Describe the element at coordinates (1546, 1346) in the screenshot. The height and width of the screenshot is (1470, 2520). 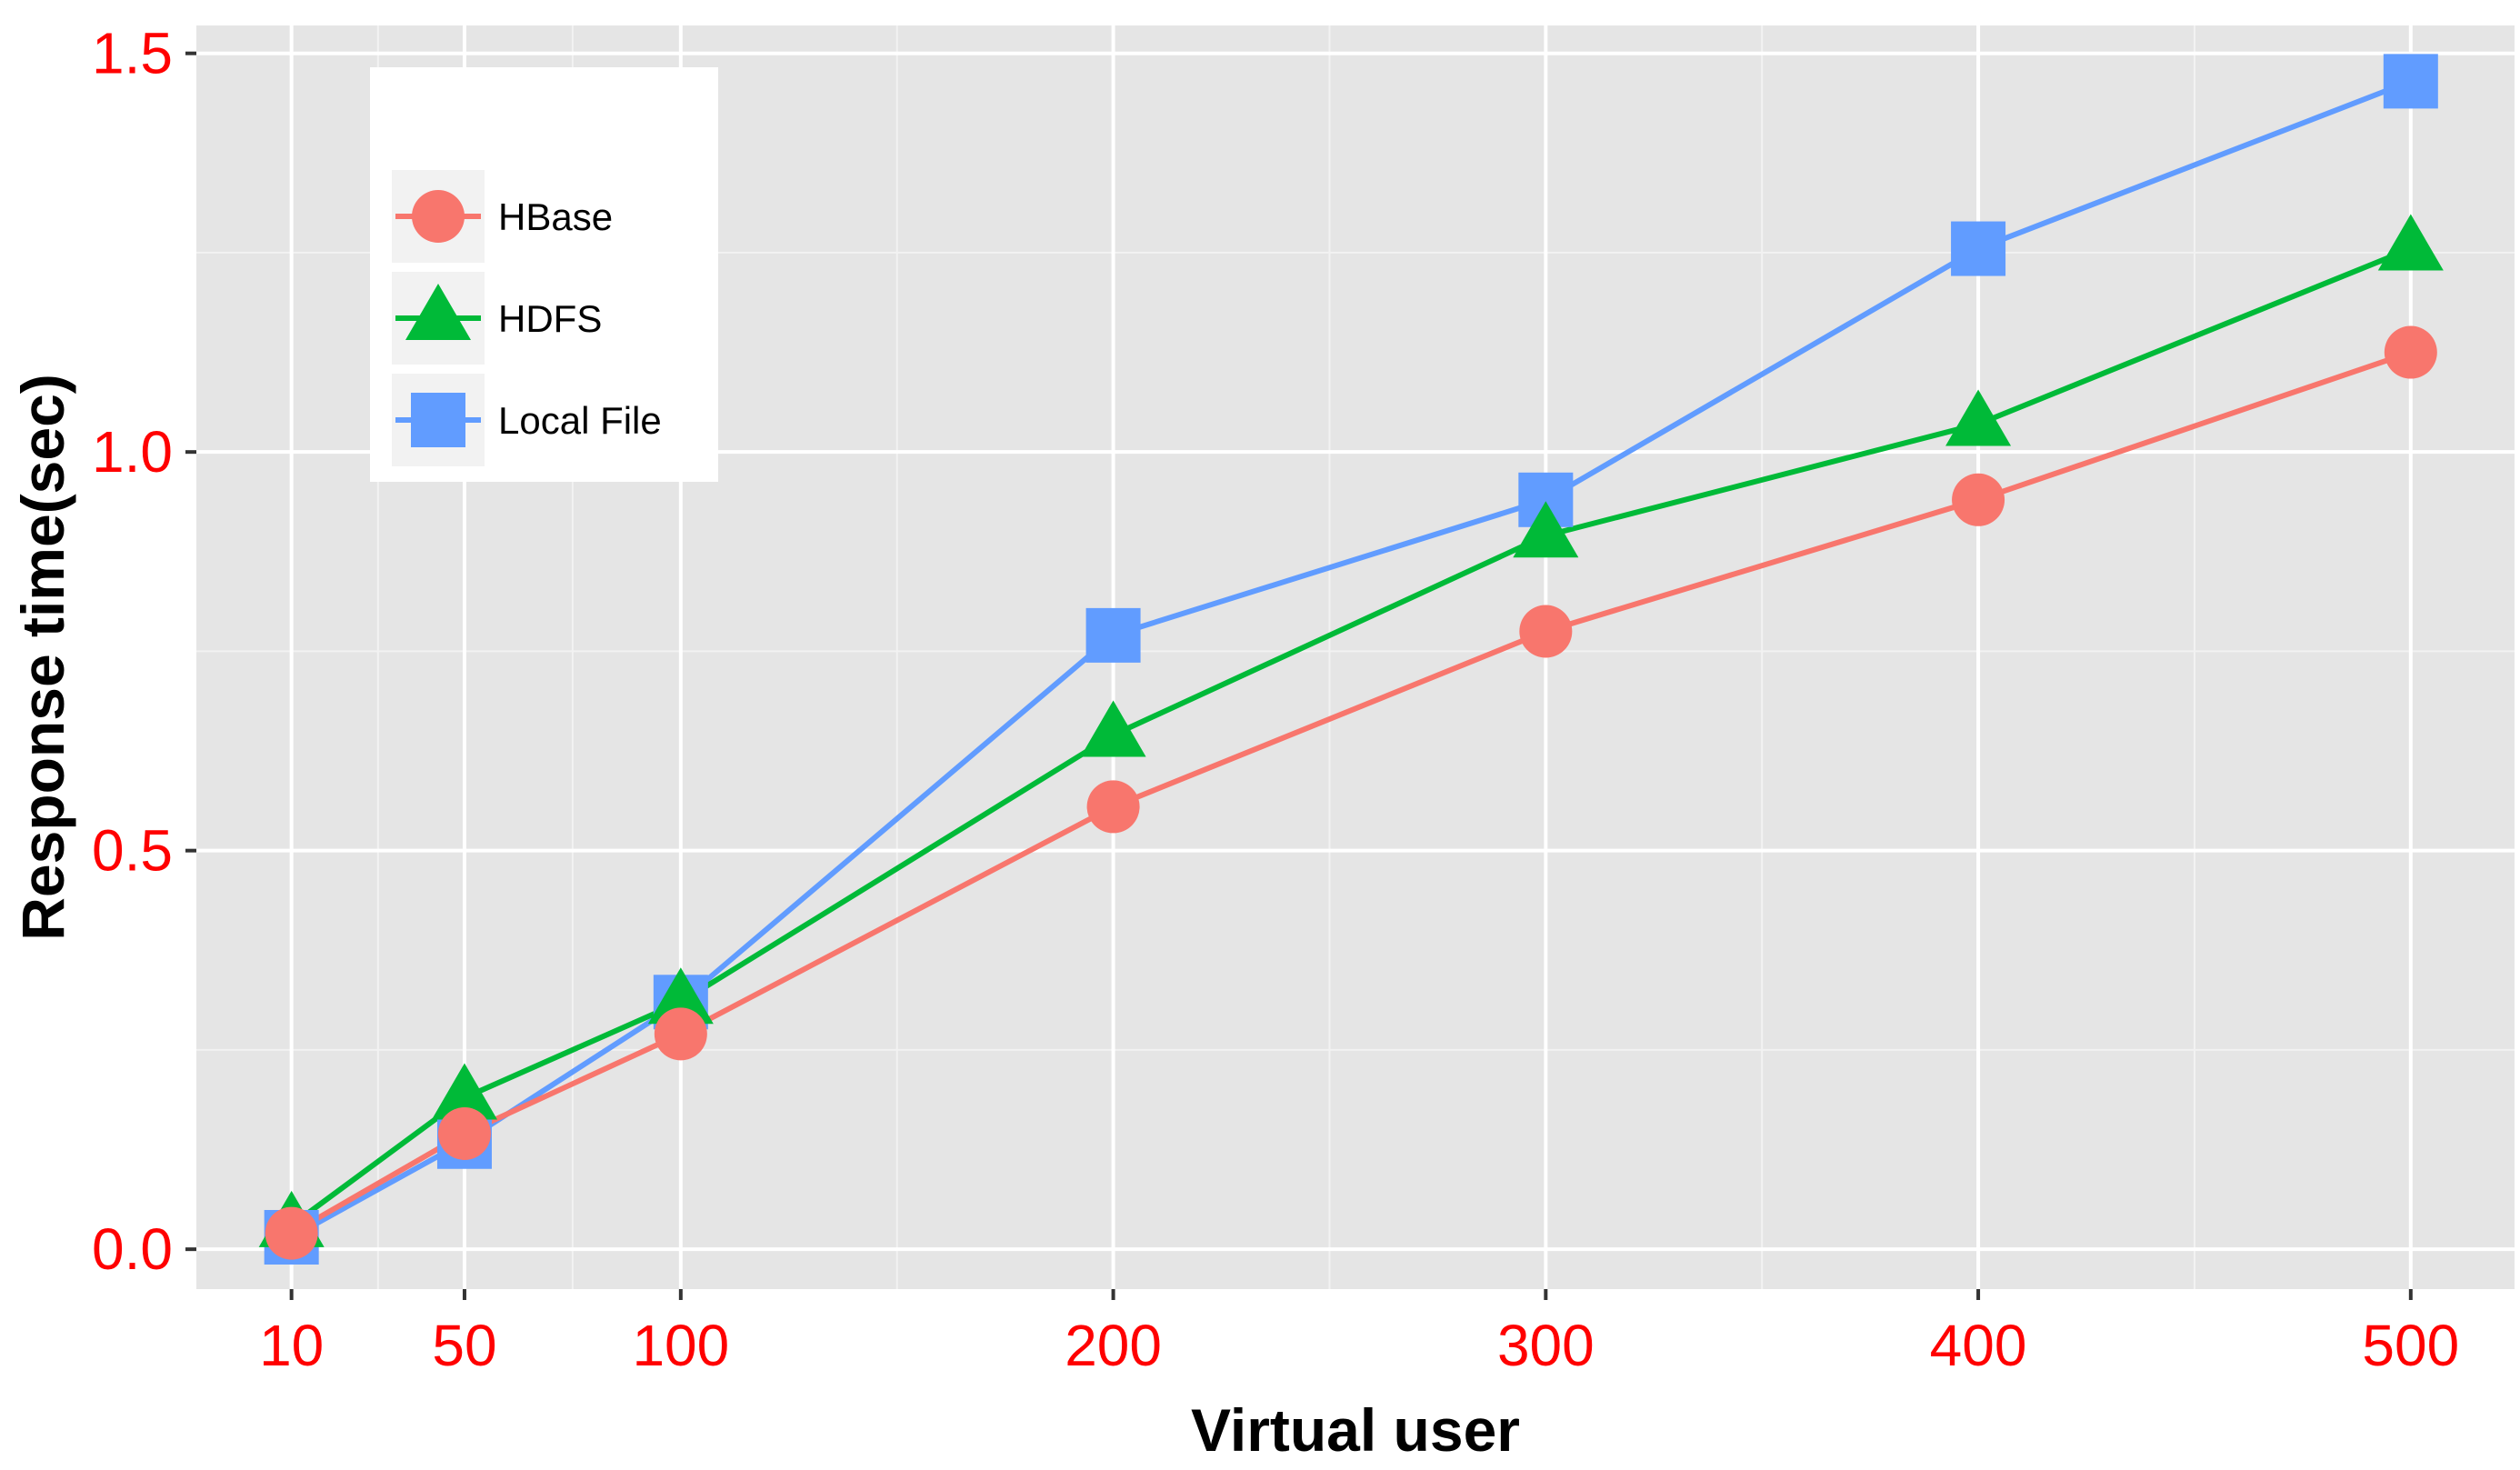
I see `x-tick-label: 300` at that location.